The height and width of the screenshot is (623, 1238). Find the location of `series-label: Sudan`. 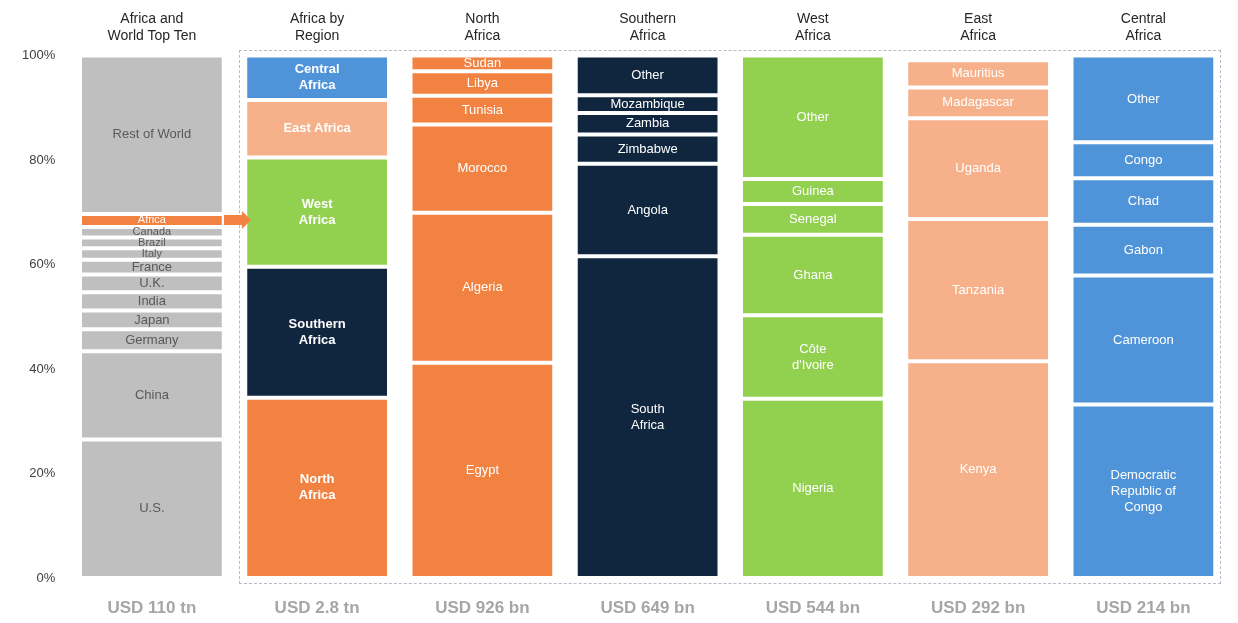

series-label: Sudan is located at coordinates (482, 63).